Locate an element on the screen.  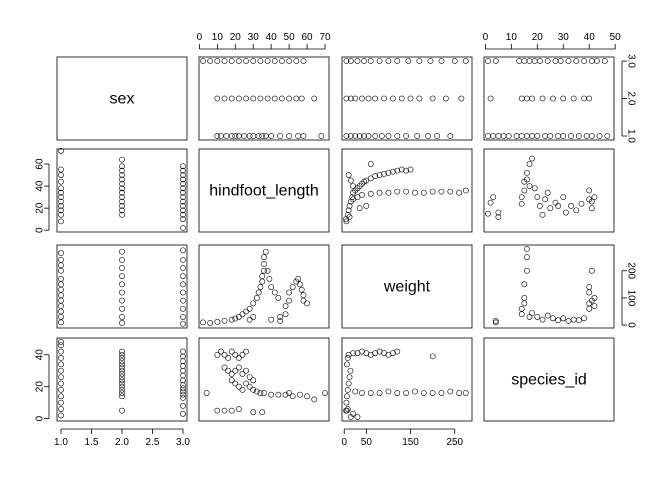
tick-label: 10 is located at coordinates (218, 37).